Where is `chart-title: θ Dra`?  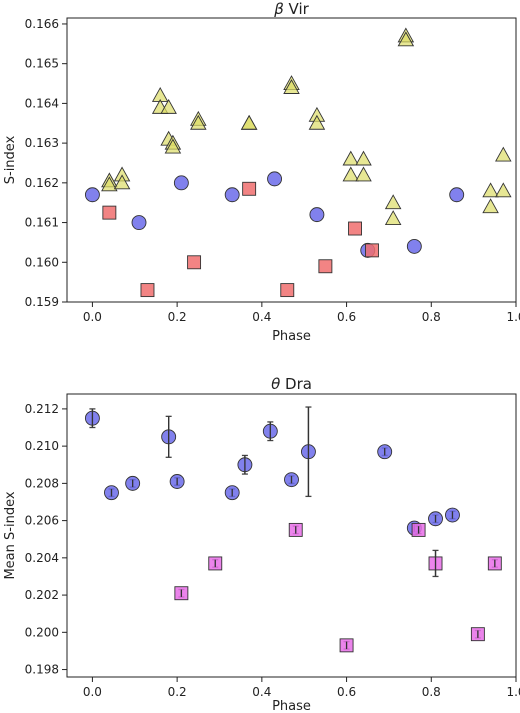
chart-title: θ Dra is located at coordinates (291, 384).